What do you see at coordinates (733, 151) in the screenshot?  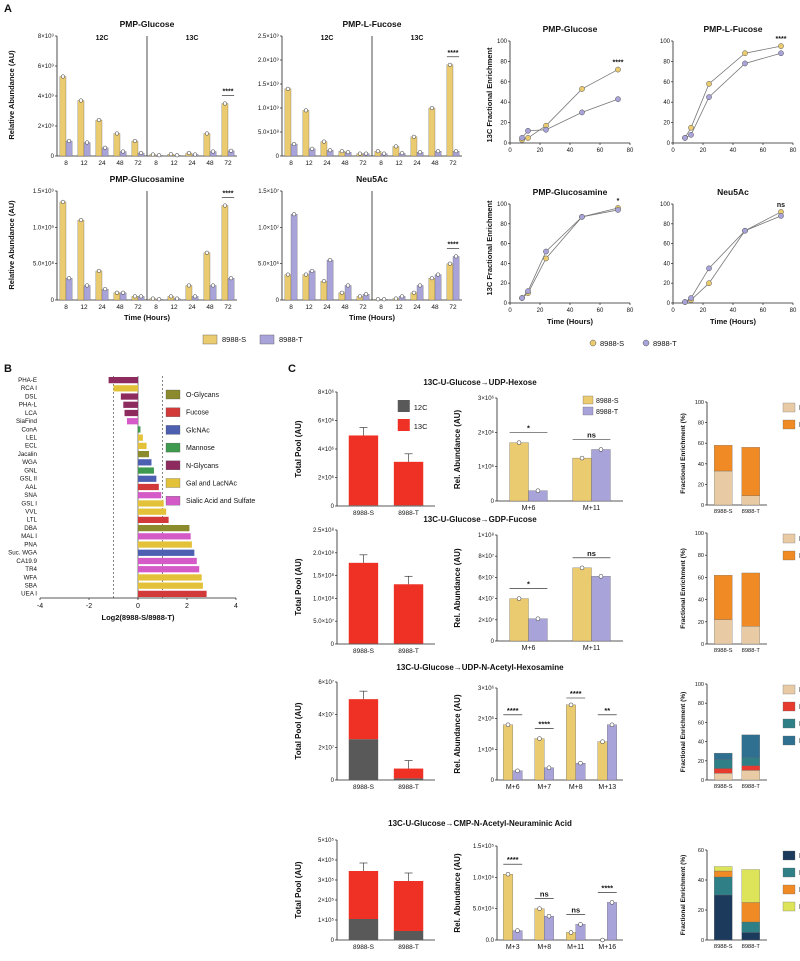 I see `xtick-label: 40` at bounding box center [733, 151].